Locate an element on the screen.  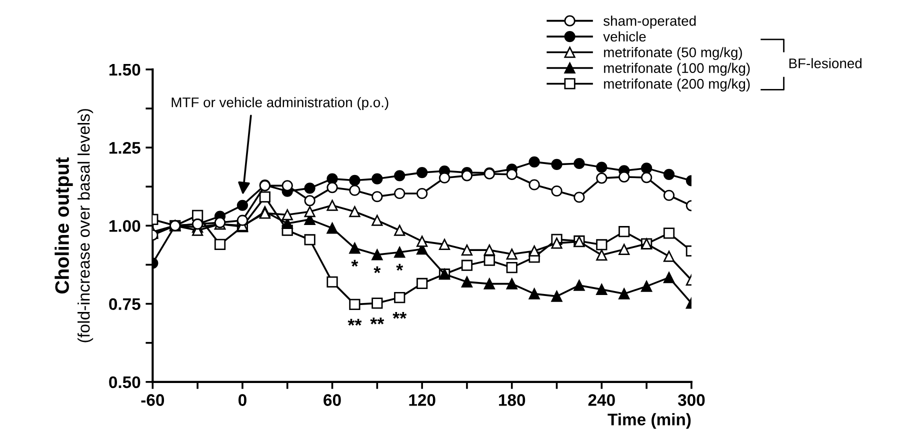
text: BF-lesioned is located at coordinates (825, 63).